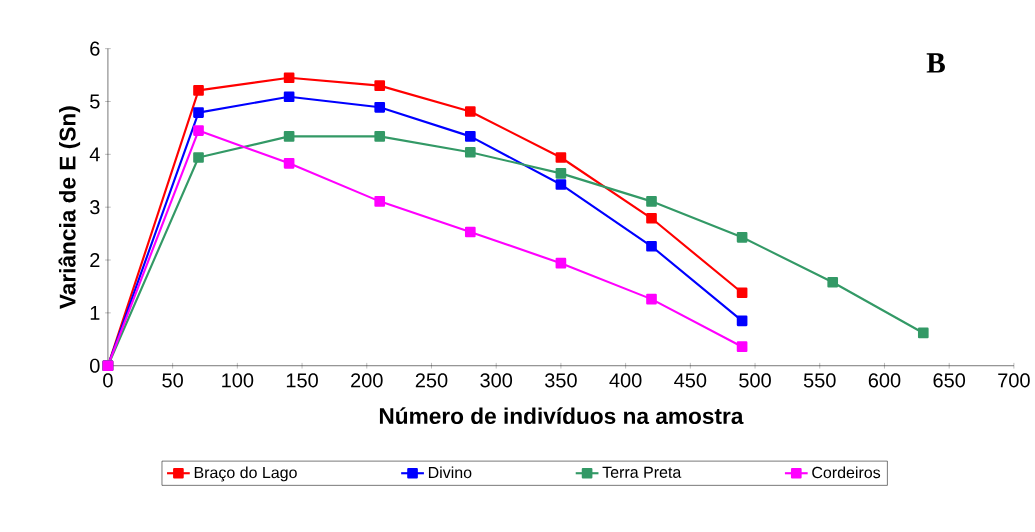  Describe the element at coordinates (95, 101) in the screenshot. I see `y-tick-label: 5` at that location.